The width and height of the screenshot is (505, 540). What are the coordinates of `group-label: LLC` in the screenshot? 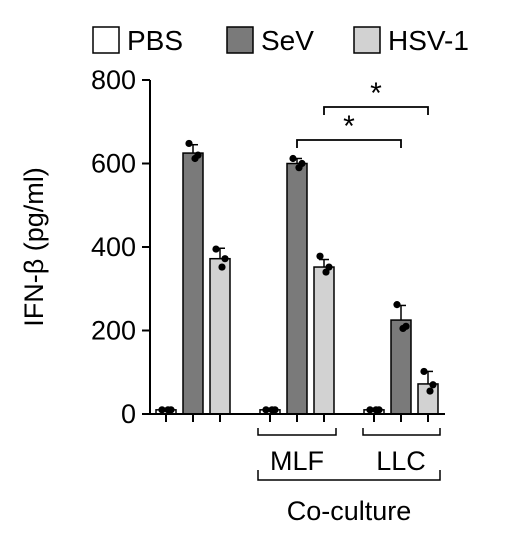 It's located at (401, 461).